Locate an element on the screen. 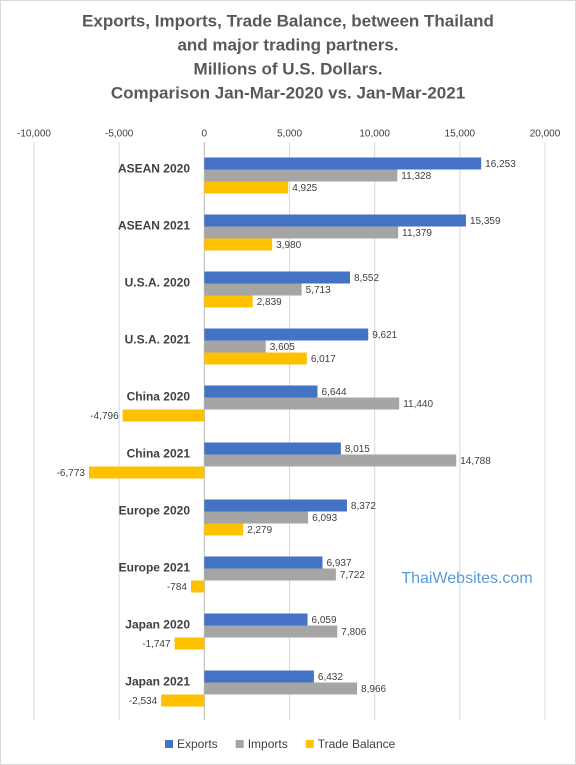  value-label: 11,379 is located at coordinates (417, 233).